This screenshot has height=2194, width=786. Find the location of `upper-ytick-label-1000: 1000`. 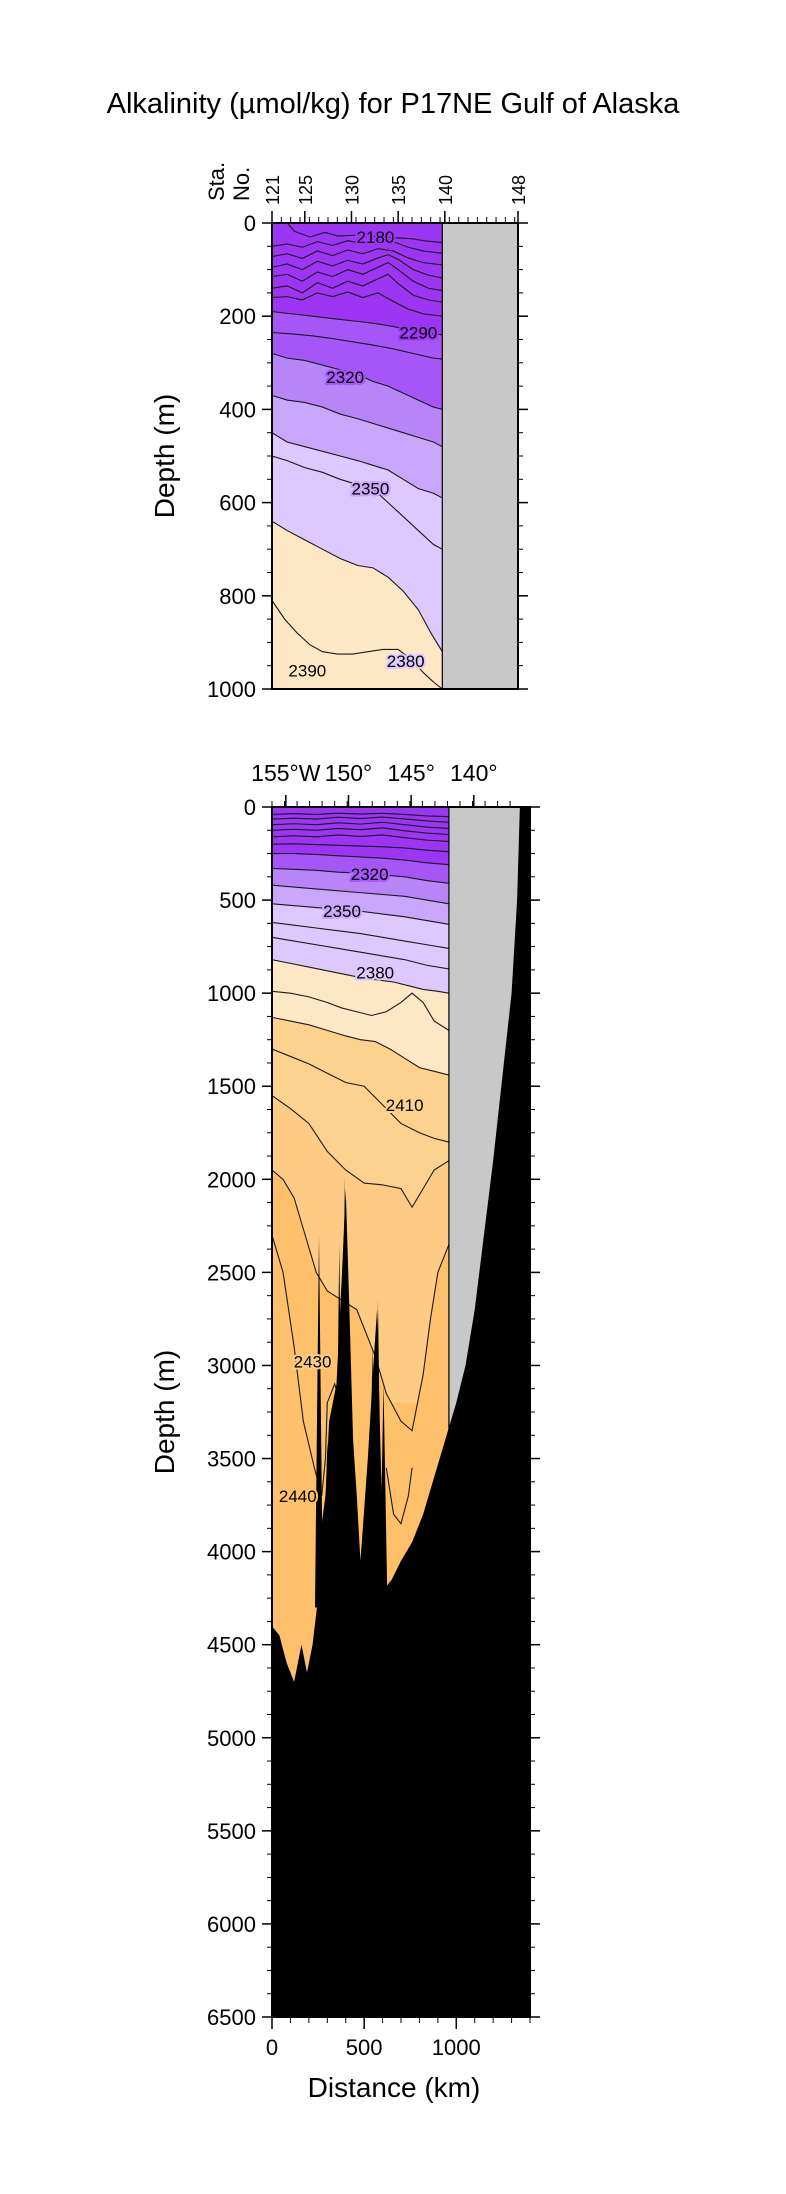

upper-ytick-label-1000: 1000 is located at coordinates (231, 689).